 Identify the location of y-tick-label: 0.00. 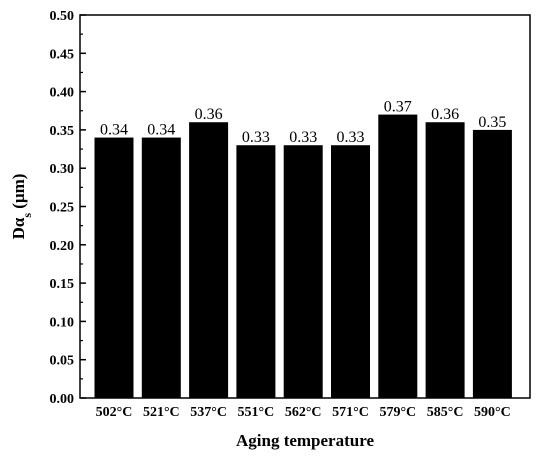
(62, 399).